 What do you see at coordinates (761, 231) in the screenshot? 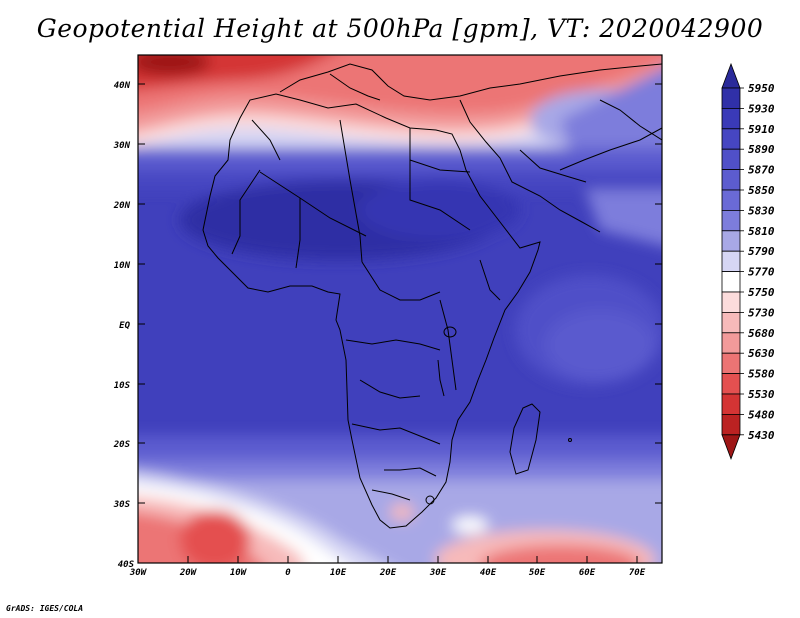
I see `colorbar-label: 5810` at bounding box center [761, 231].